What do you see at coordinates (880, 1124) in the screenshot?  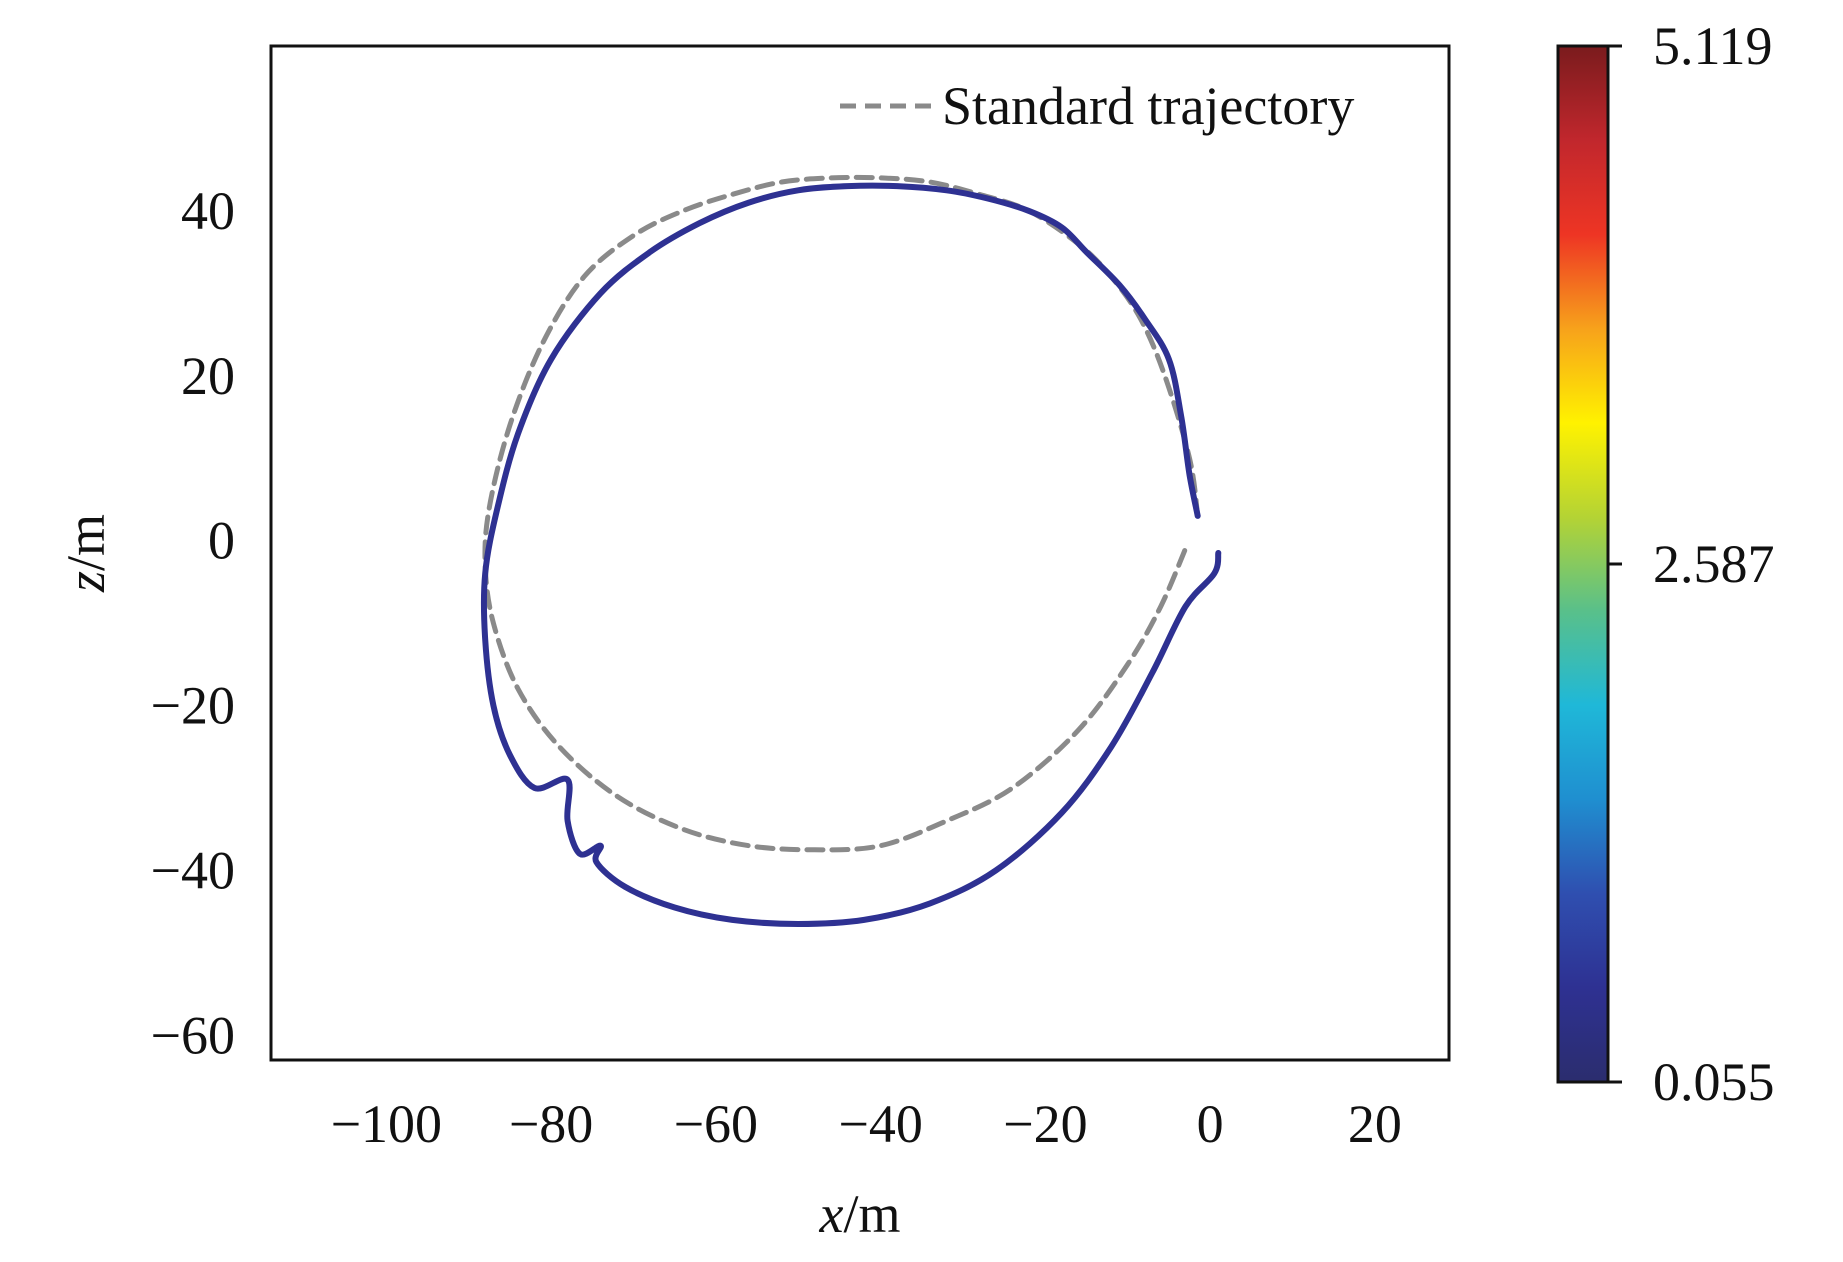 I see `x-tick-label: −40` at bounding box center [880, 1124].